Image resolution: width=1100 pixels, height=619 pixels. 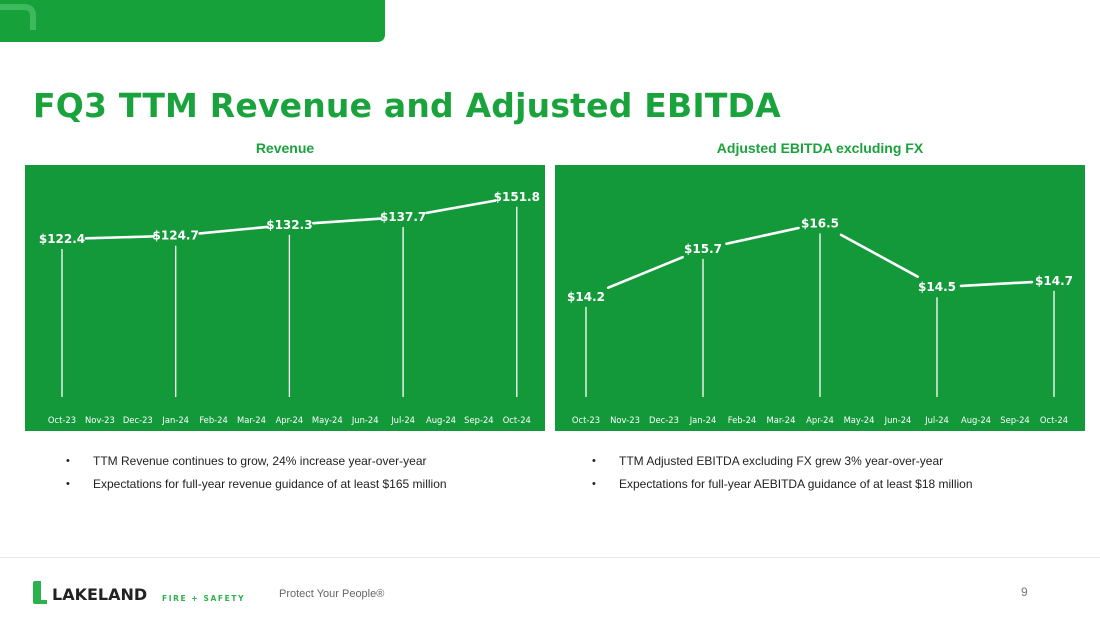 I want to click on data-label: $124.7, so click(x=176, y=236).